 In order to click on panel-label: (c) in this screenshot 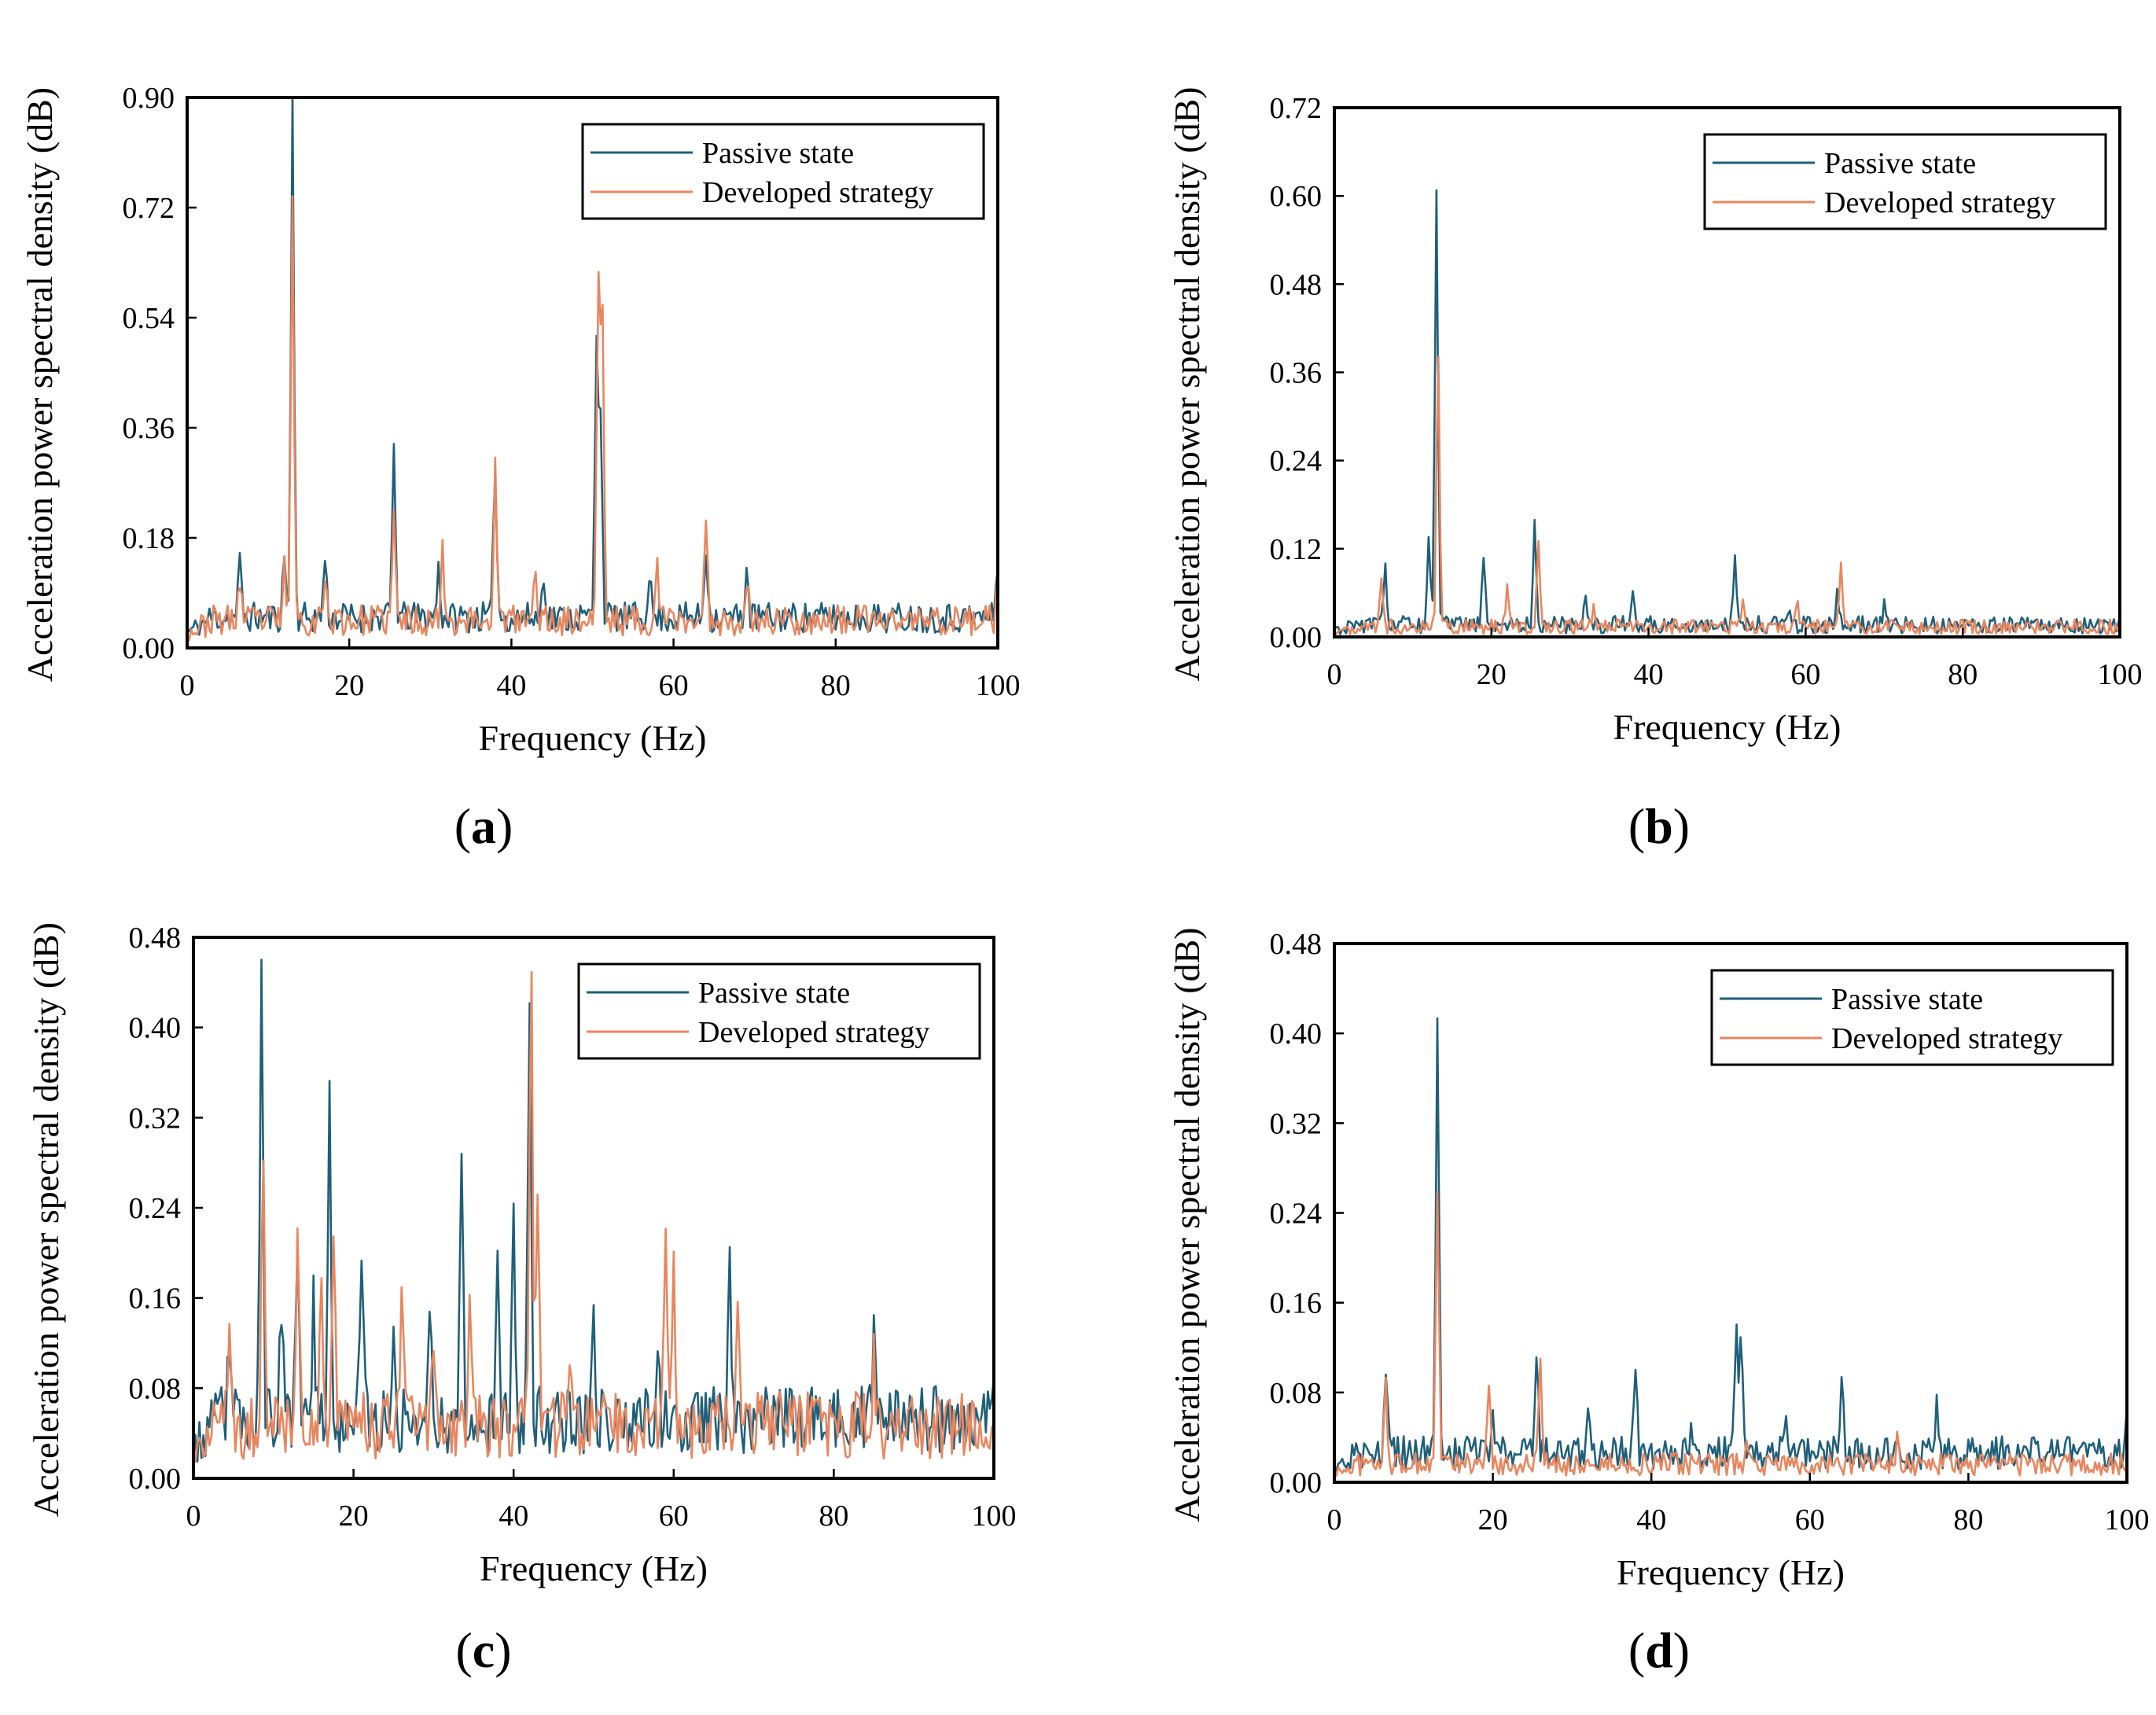, I will do `click(483, 1650)`.